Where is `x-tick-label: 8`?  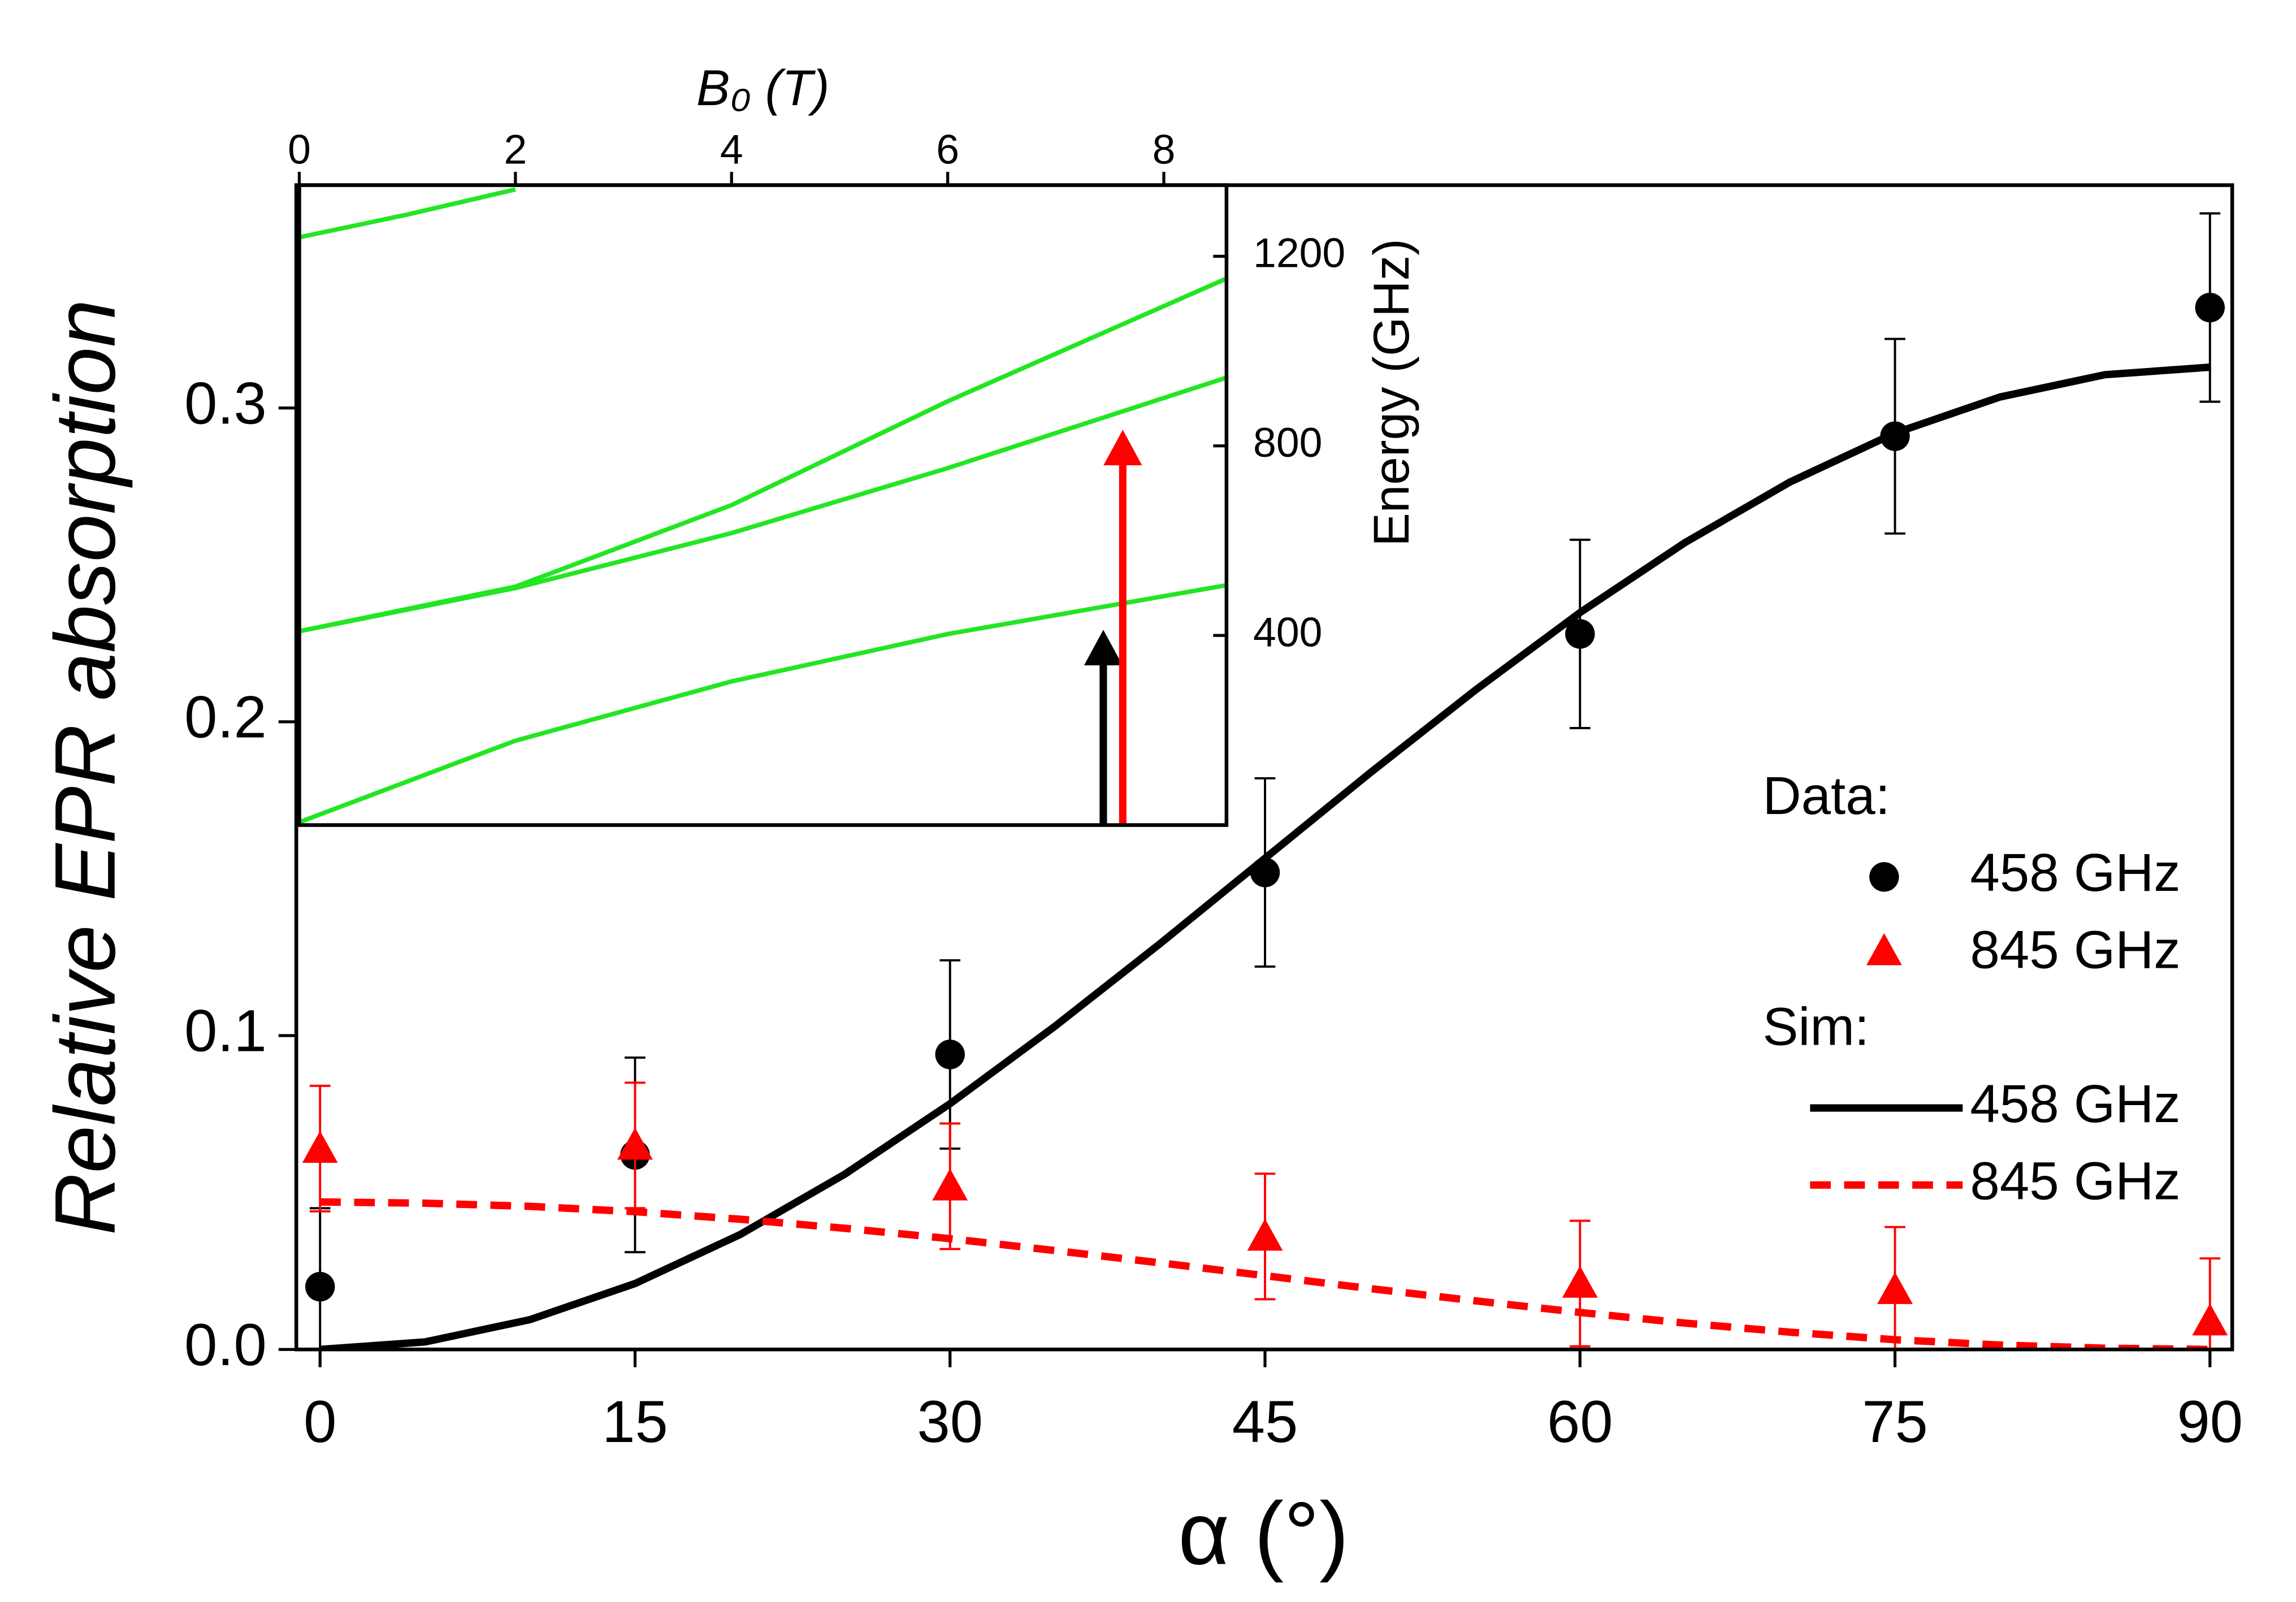
x-tick-label: 8 is located at coordinates (1165, 149).